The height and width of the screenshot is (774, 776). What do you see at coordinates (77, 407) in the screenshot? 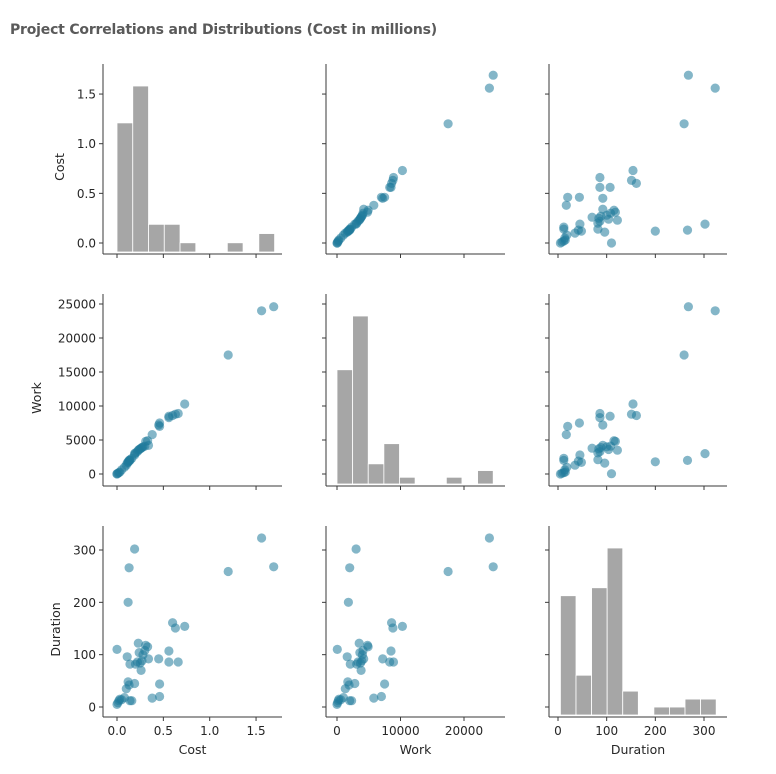
I see `y-tick-label: 10000` at bounding box center [77, 407].